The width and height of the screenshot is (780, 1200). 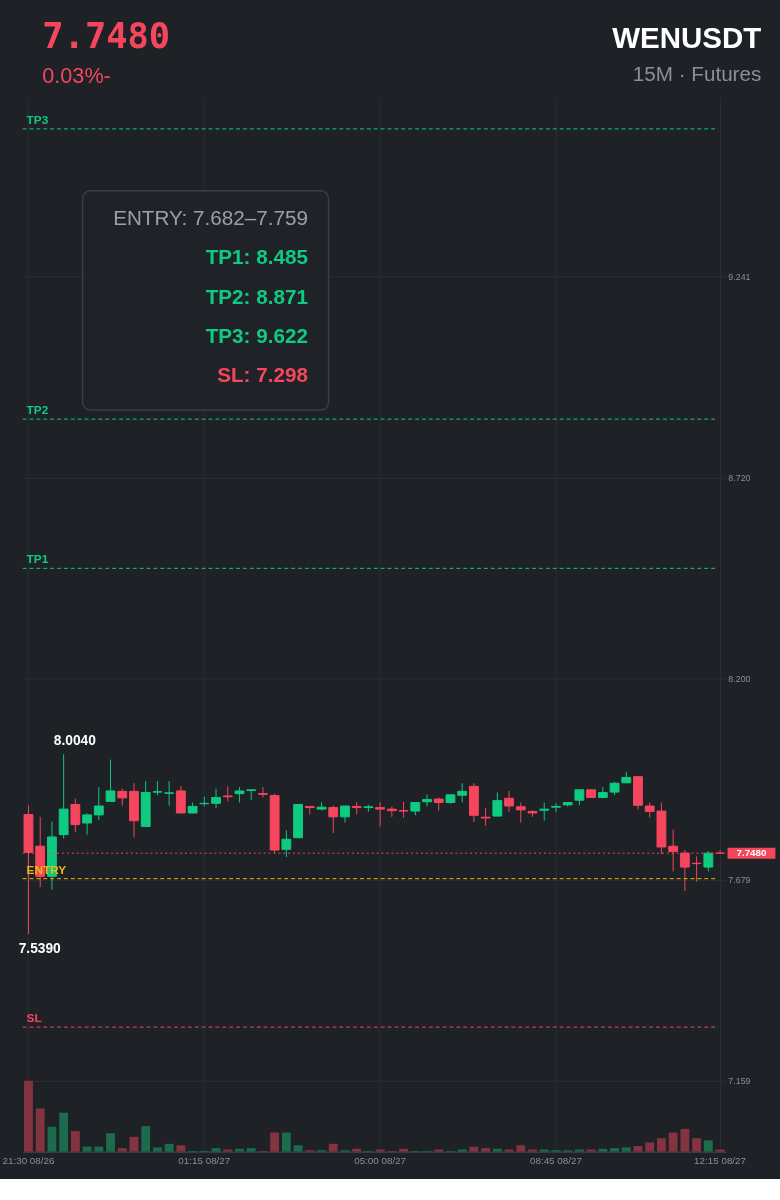 I want to click on y-tick-label: 8.200, so click(x=739, y=678).